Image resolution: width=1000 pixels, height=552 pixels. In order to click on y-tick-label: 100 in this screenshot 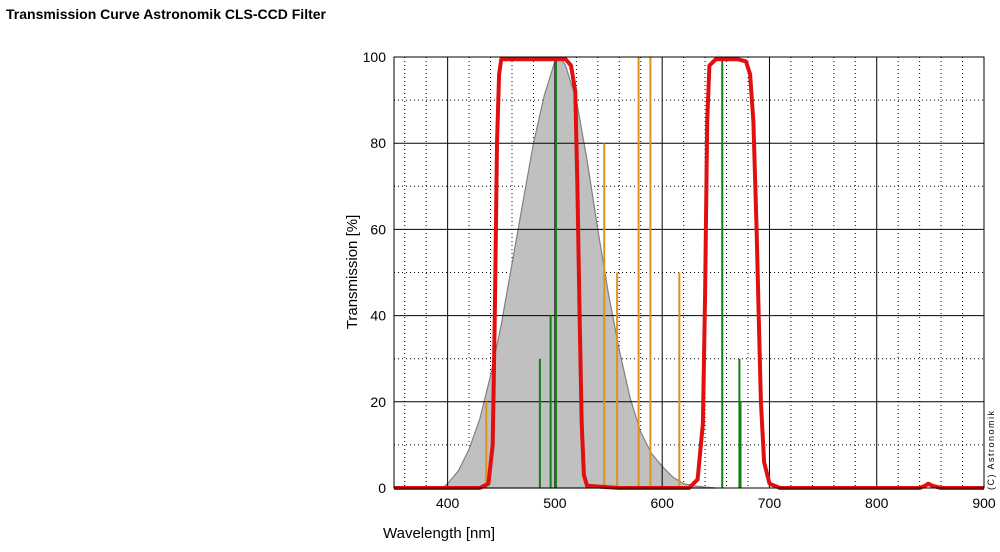, I will do `click(375, 57)`.